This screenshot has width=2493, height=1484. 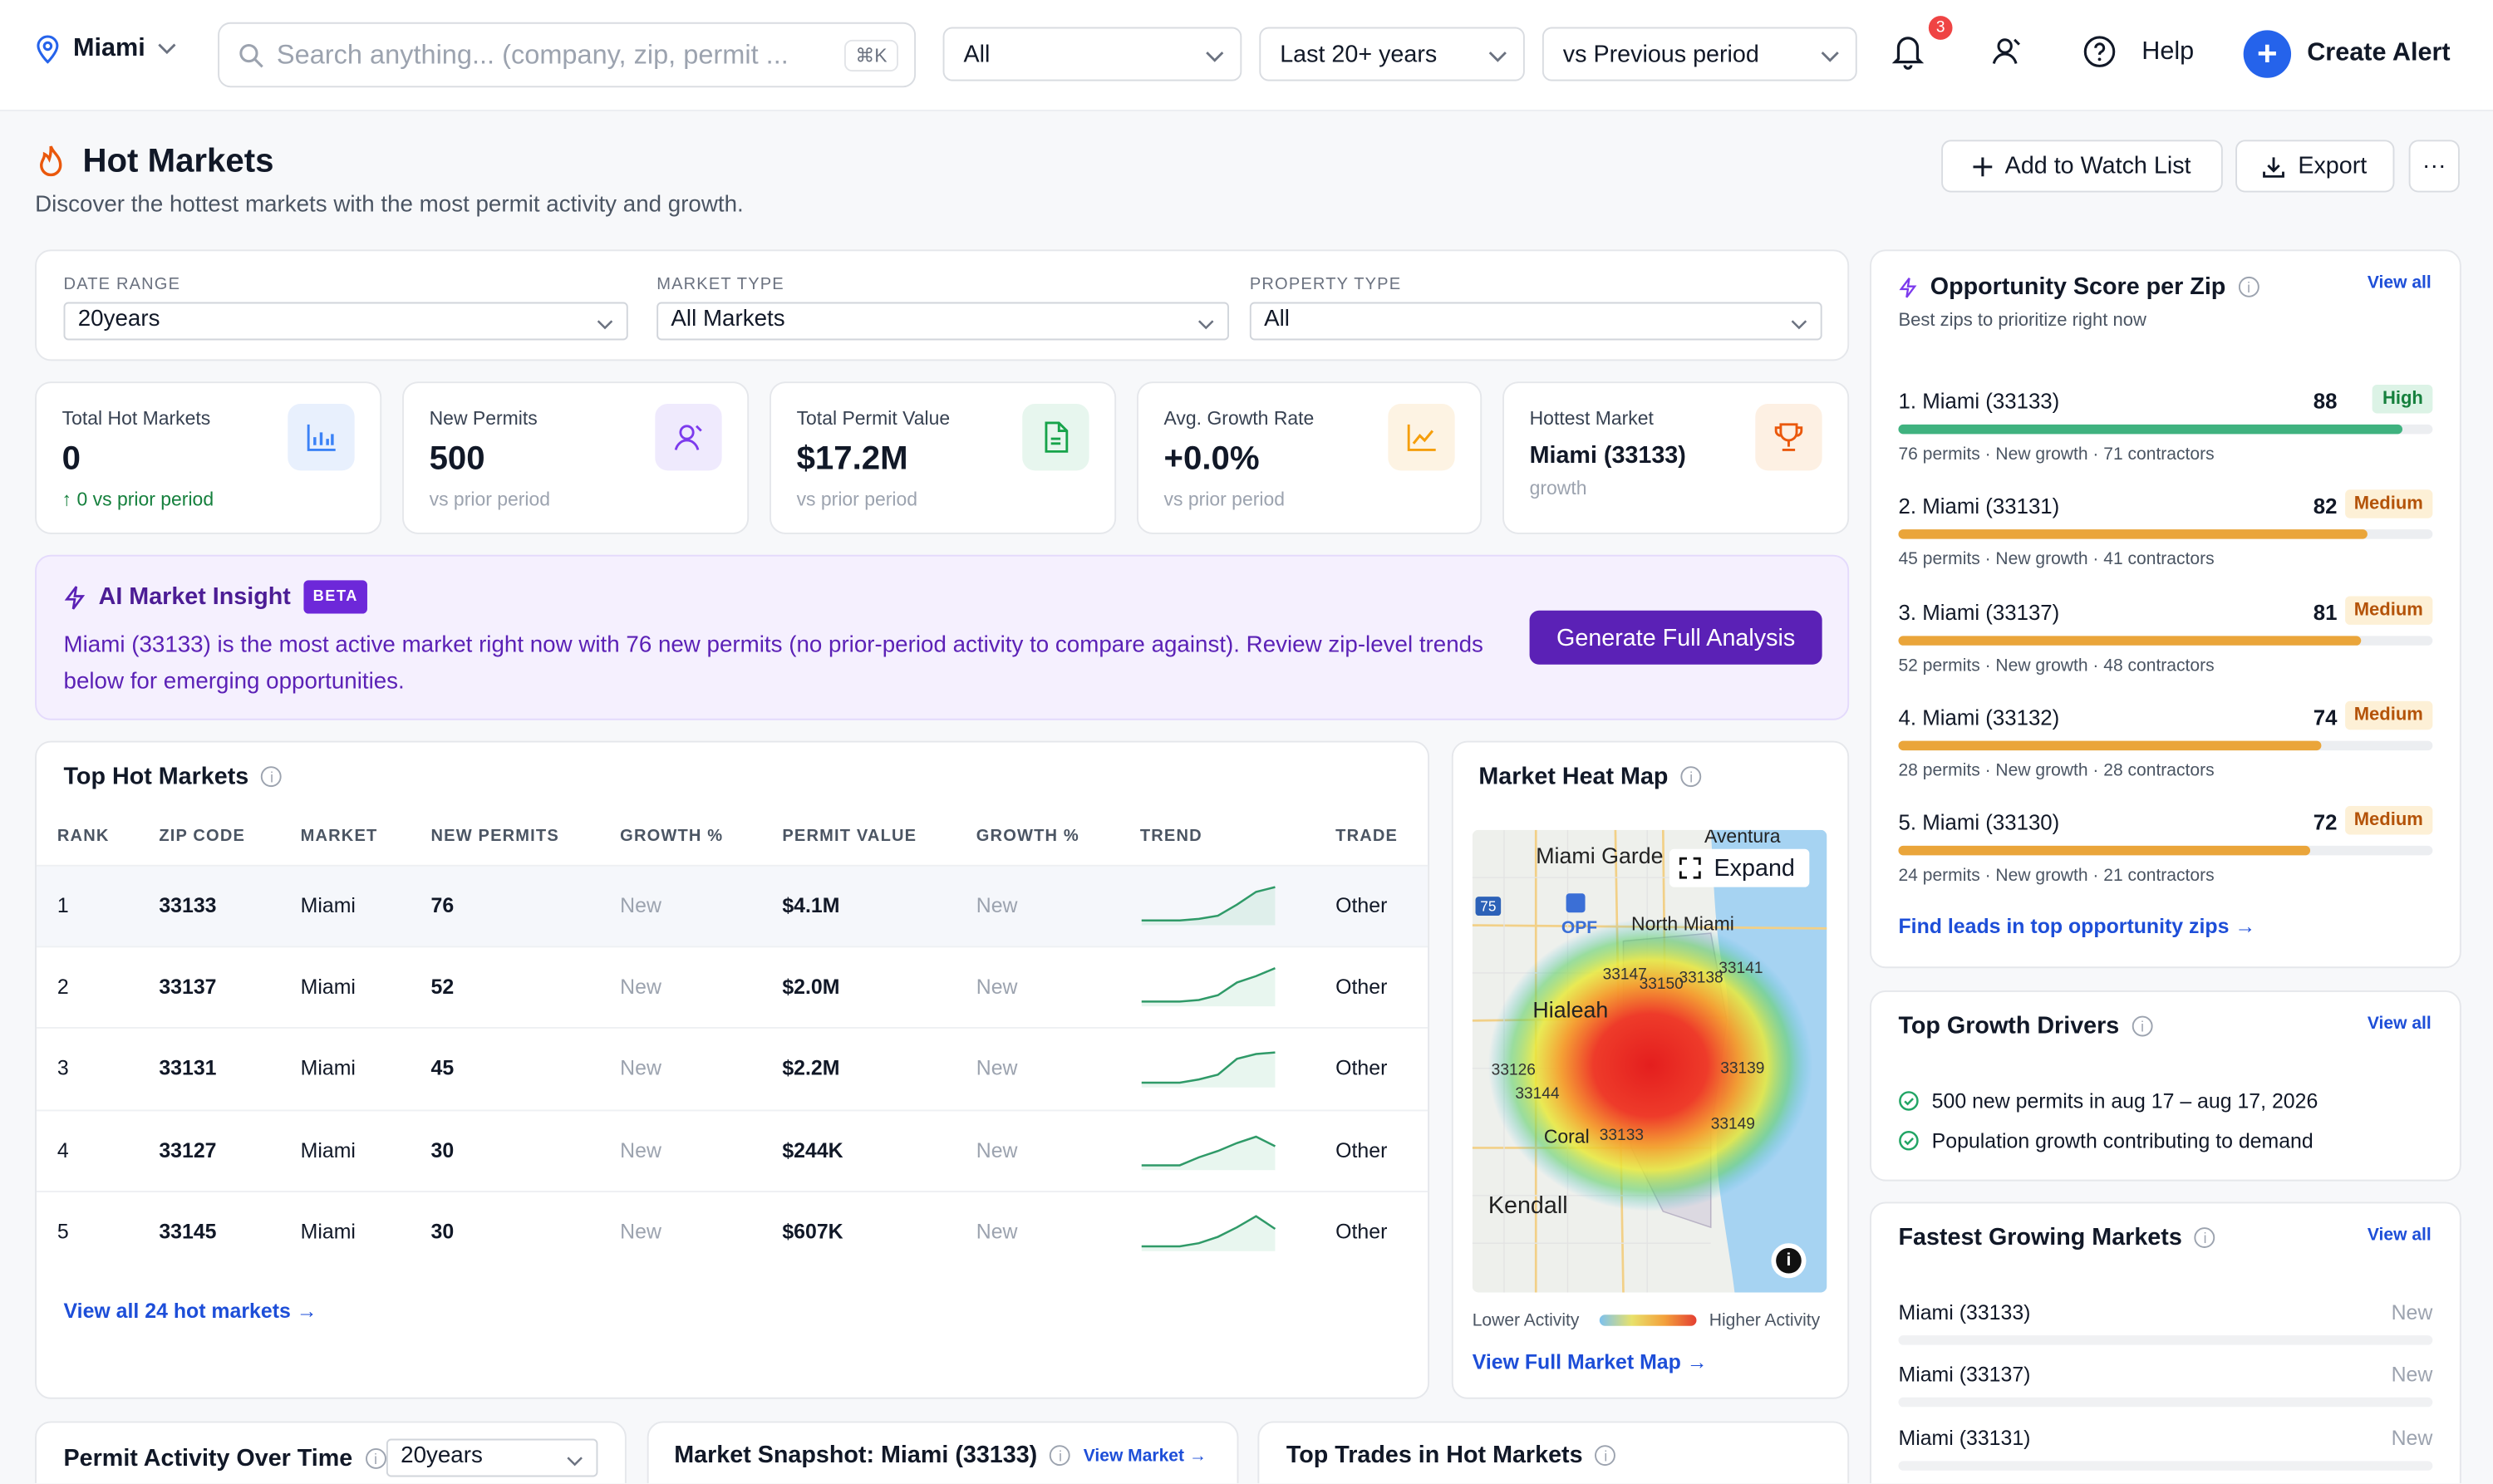 I want to click on kpi-note: ↑ 0 vs prior period, so click(x=137, y=499).